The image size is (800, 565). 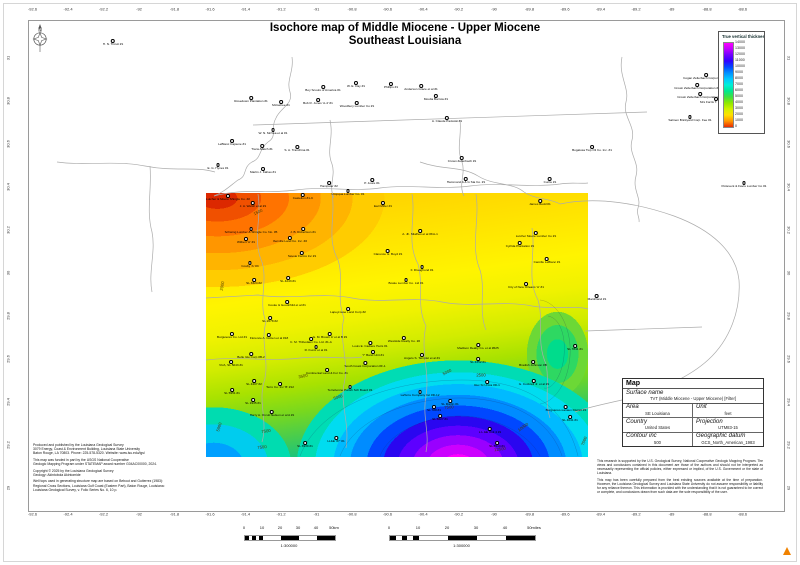 What do you see at coordinates (388, 252) in the screenshot?
I see `well-marker: Clarence G. Boyd #1` at bounding box center [388, 252].